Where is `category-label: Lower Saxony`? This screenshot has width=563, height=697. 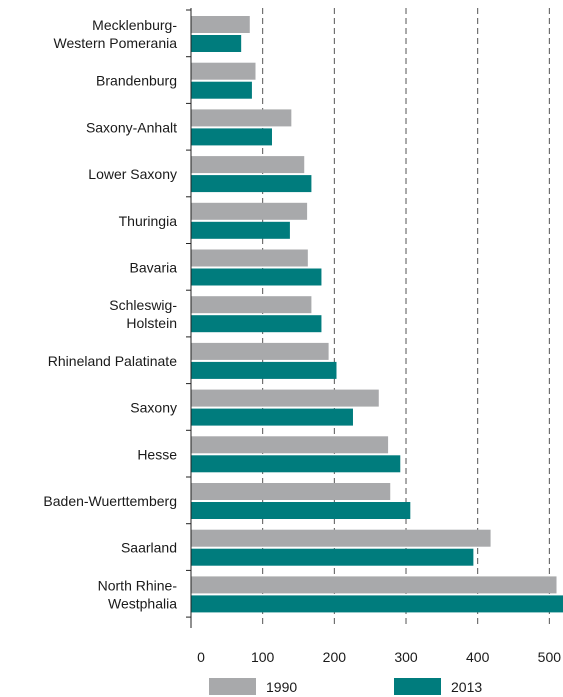 category-label: Lower Saxony is located at coordinates (132, 174).